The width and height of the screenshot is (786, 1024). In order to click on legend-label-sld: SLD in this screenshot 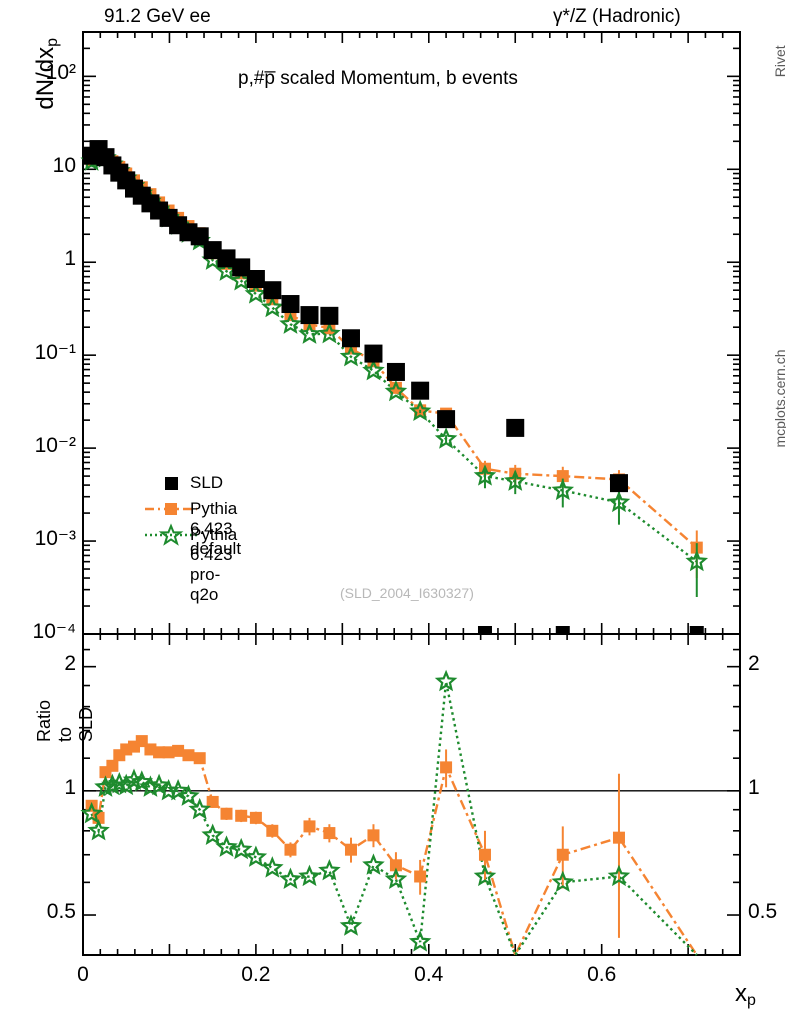, I will do `click(207, 482)`.